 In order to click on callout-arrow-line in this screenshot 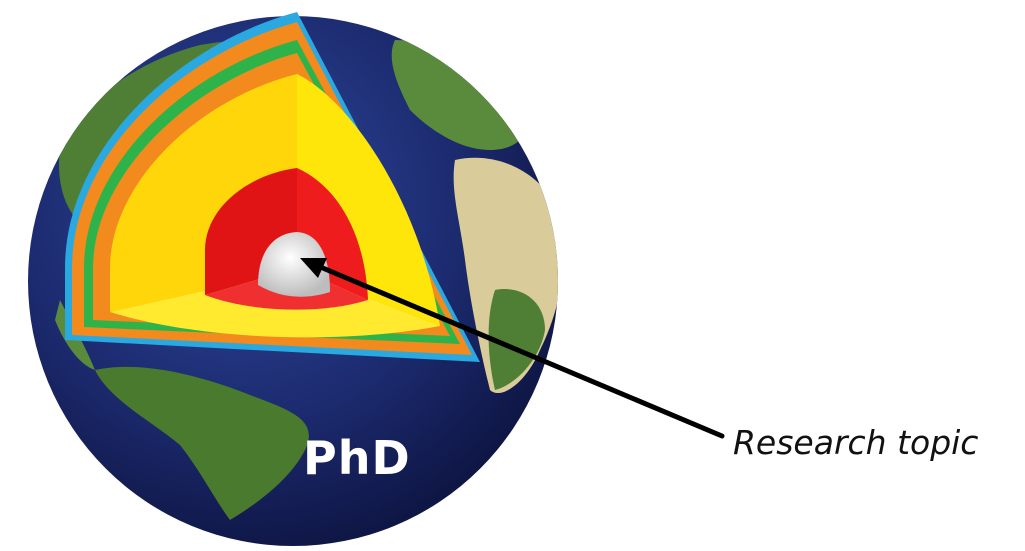, I will do `click(520, 351)`.